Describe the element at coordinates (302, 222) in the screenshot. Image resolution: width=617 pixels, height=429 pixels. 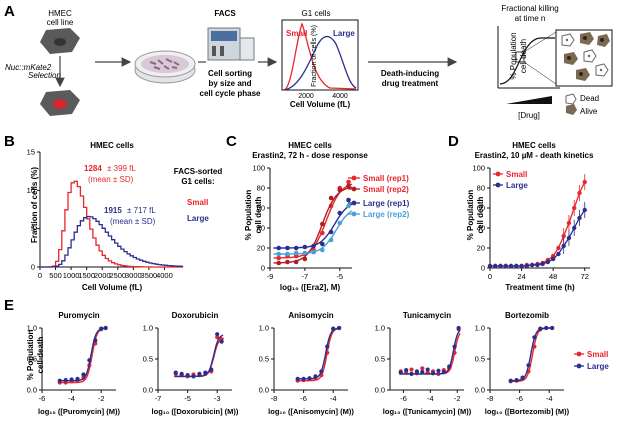
I see `c-plot: -9 -7 -5 0 20 40 60 80 100` at that location.